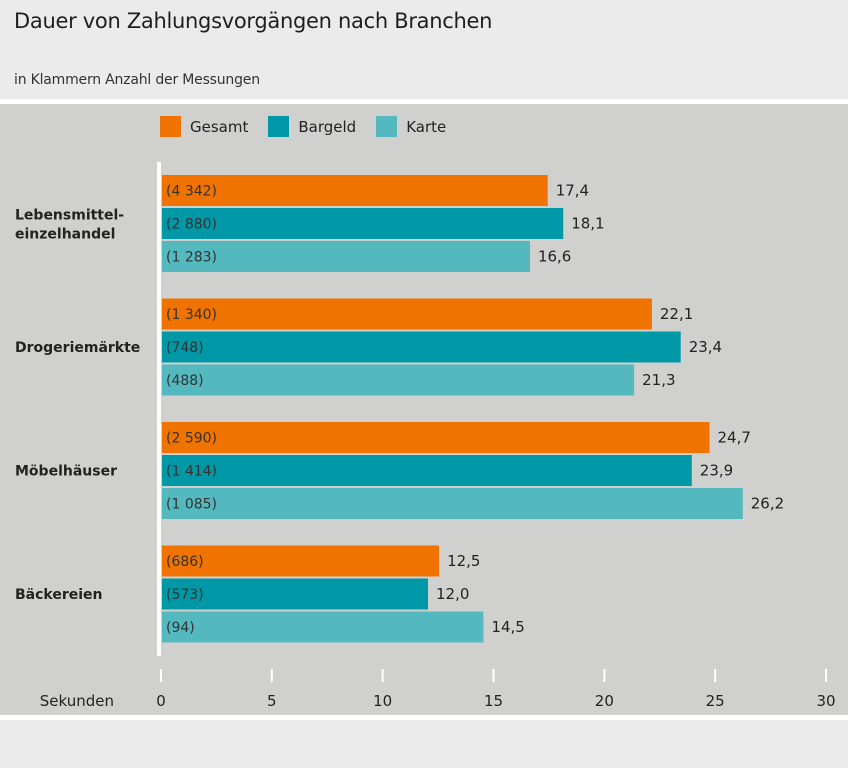 The width and height of the screenshot is (848, 768). Describe the element at coordinates (66, 472) in the screenshot. I see `category-label: Möbelhäuser` at that location.